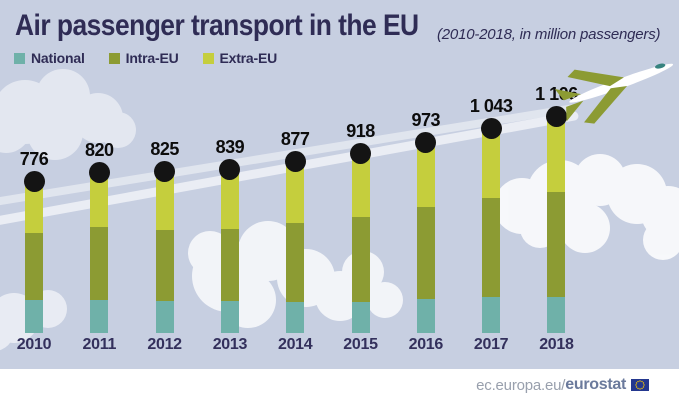 The height and width of the screenshot is (401, 679). What do you see at coordinates (556, 344) in the screenshot?
I see `year-label: 2018` at bounding box center [556, 344].